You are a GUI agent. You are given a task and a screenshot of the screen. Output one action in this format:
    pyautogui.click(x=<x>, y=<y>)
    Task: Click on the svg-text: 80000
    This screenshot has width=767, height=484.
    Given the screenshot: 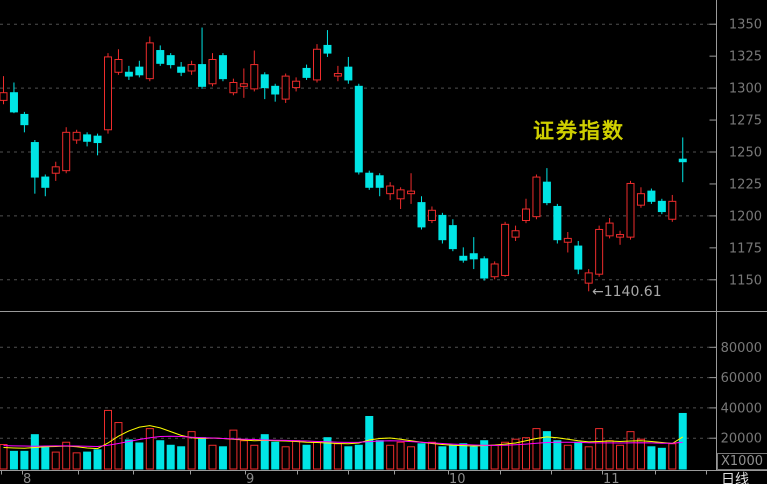 What is the action you would take?
    pyautogui.click(x=741, y=348)
    